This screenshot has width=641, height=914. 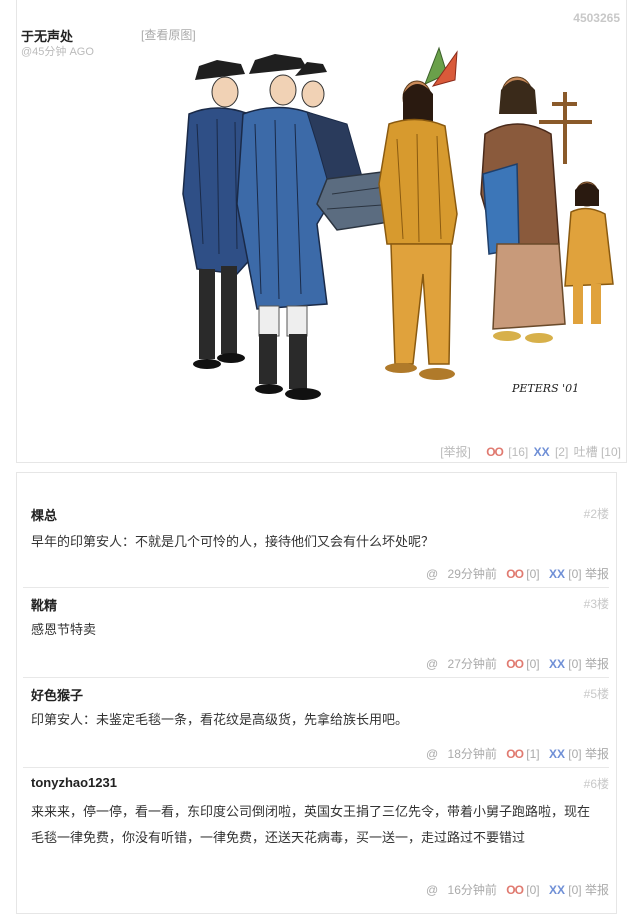 I want to click on comment-item: 靴精 #3楼 感恩节特卖 @ 27分钟前 OO [0] XX [0] 举报, so click(x=316, y=632).